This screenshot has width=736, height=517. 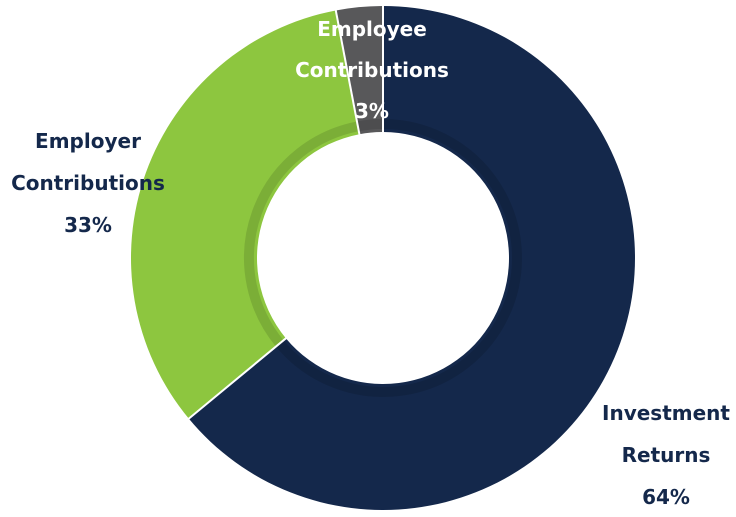 What do you see at coordinates (666, 497) in the screenshot?
I see `slice-investment-returns-percent: 64%` at bounding box center [666, 497].